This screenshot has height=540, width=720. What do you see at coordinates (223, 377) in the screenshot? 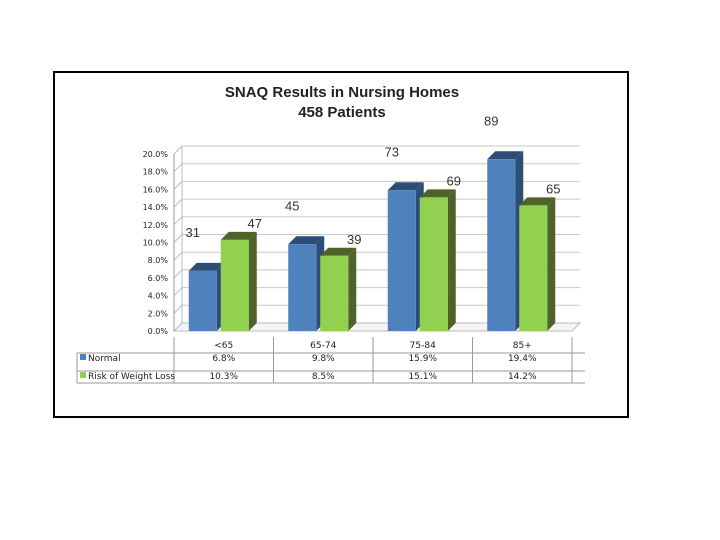
I see `data-table-cell: 10.3%` at bounding box center [223, 377].